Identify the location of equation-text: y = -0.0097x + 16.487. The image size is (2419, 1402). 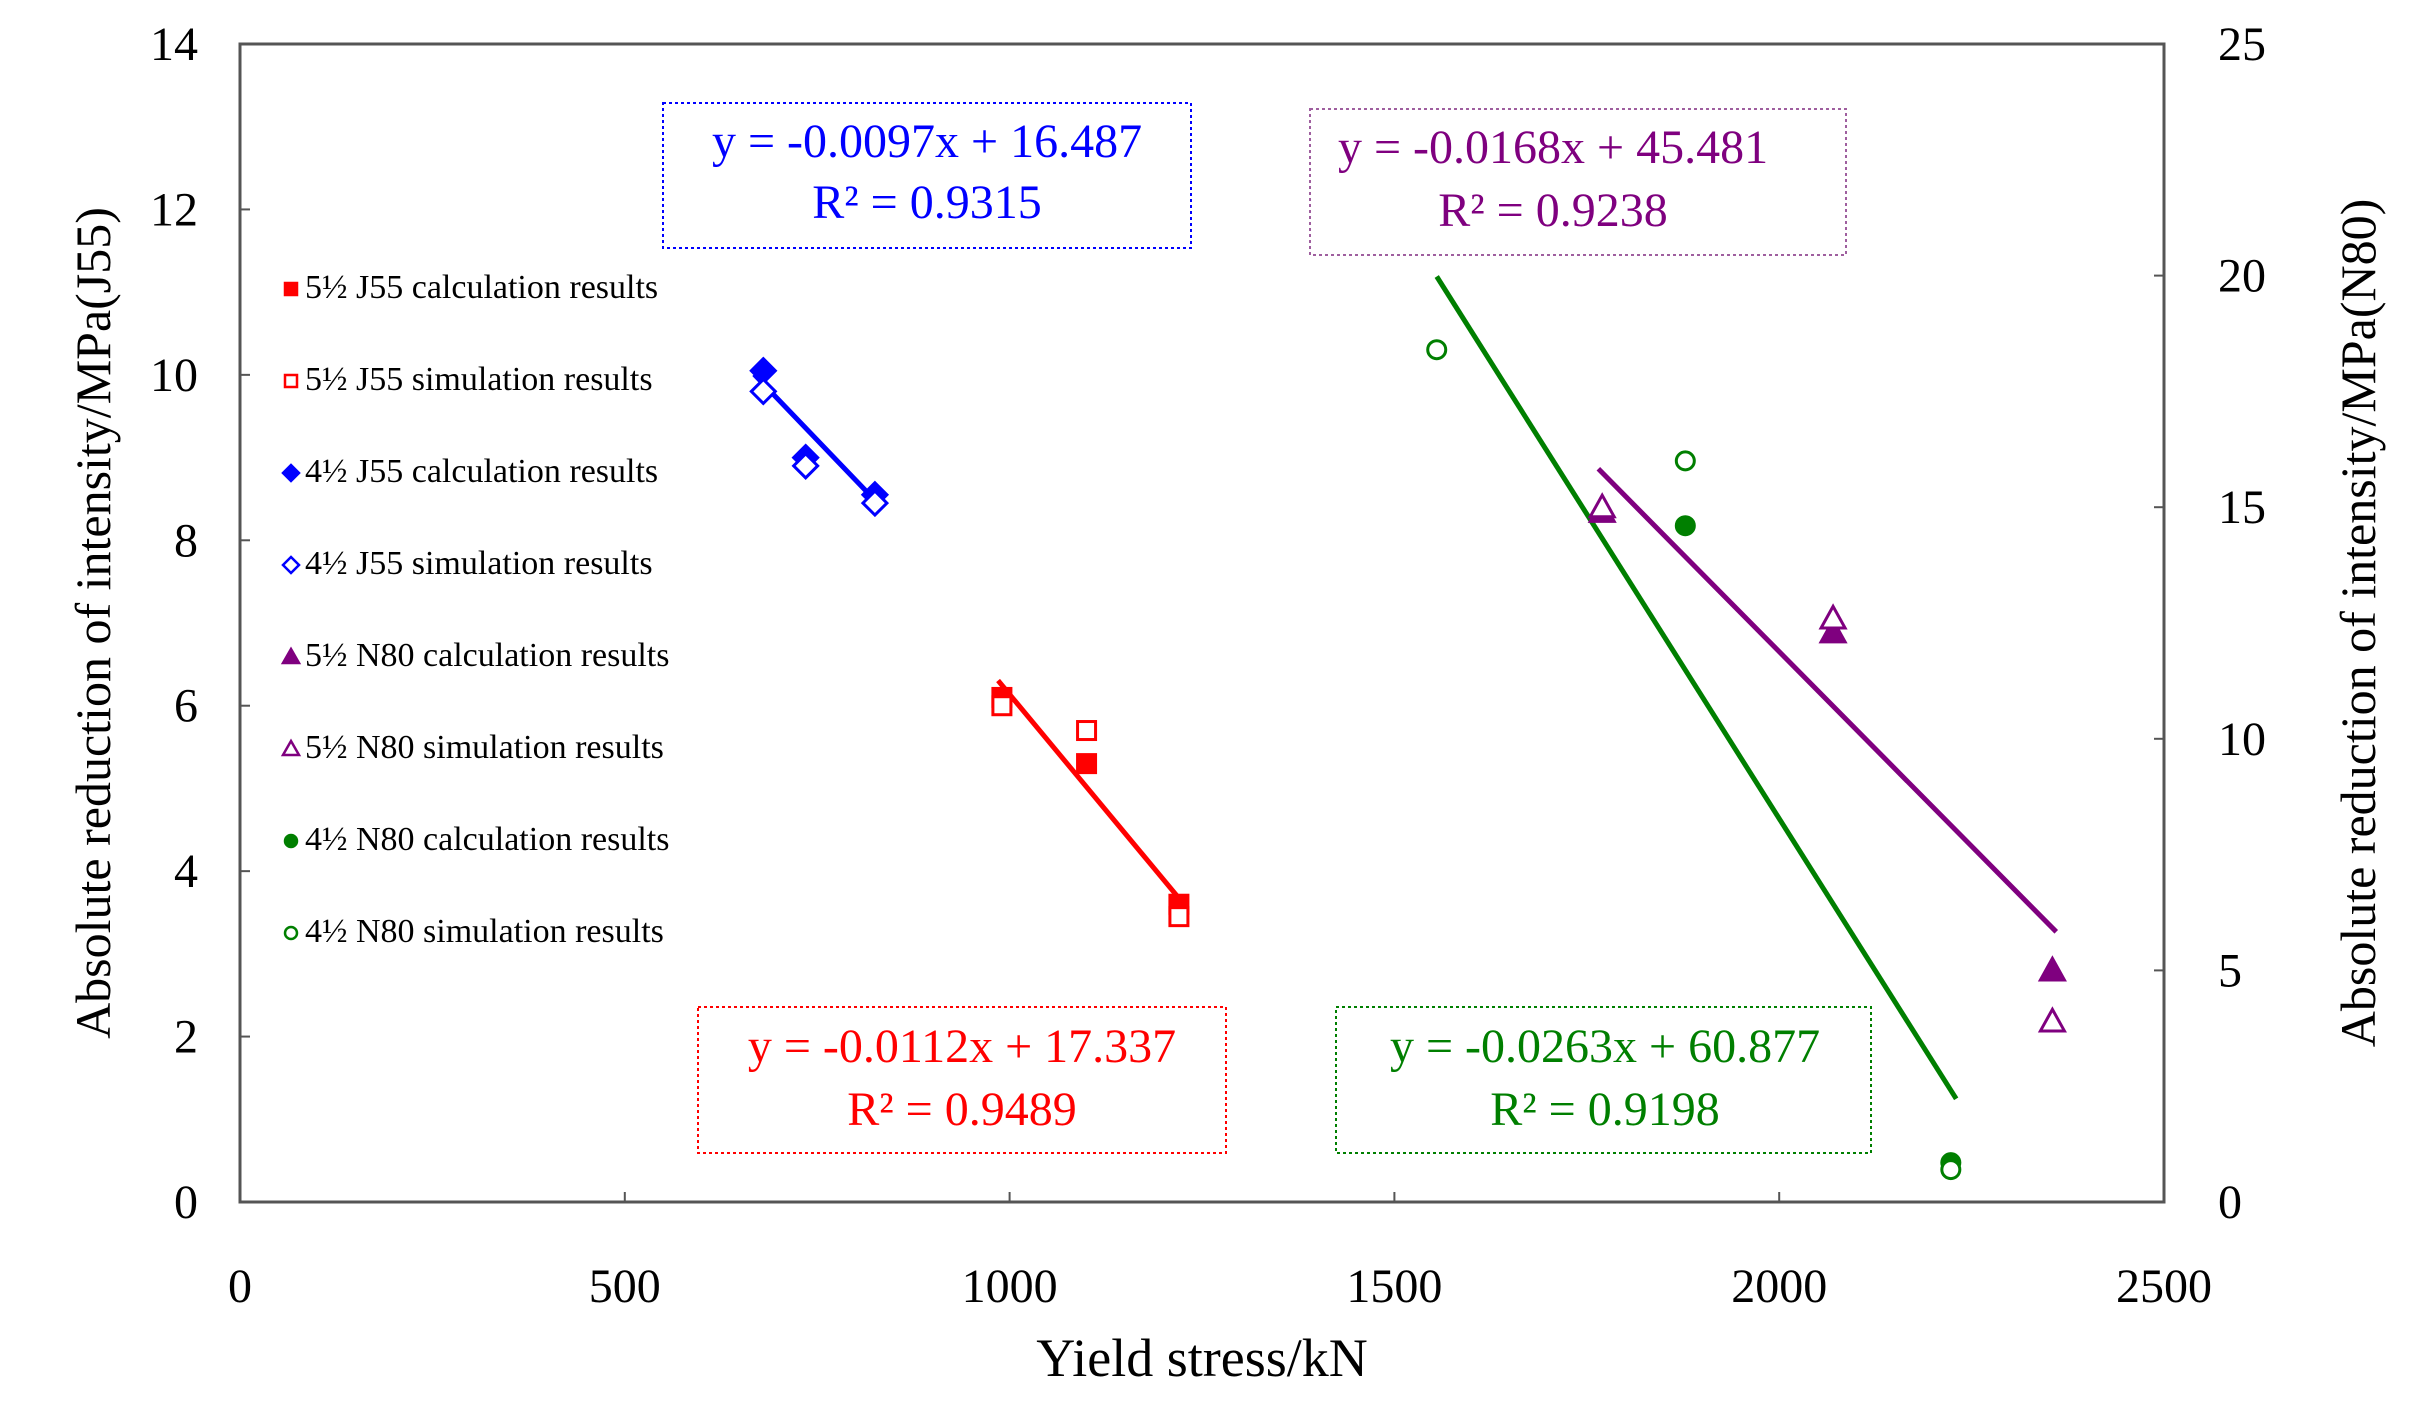
(927, 141).